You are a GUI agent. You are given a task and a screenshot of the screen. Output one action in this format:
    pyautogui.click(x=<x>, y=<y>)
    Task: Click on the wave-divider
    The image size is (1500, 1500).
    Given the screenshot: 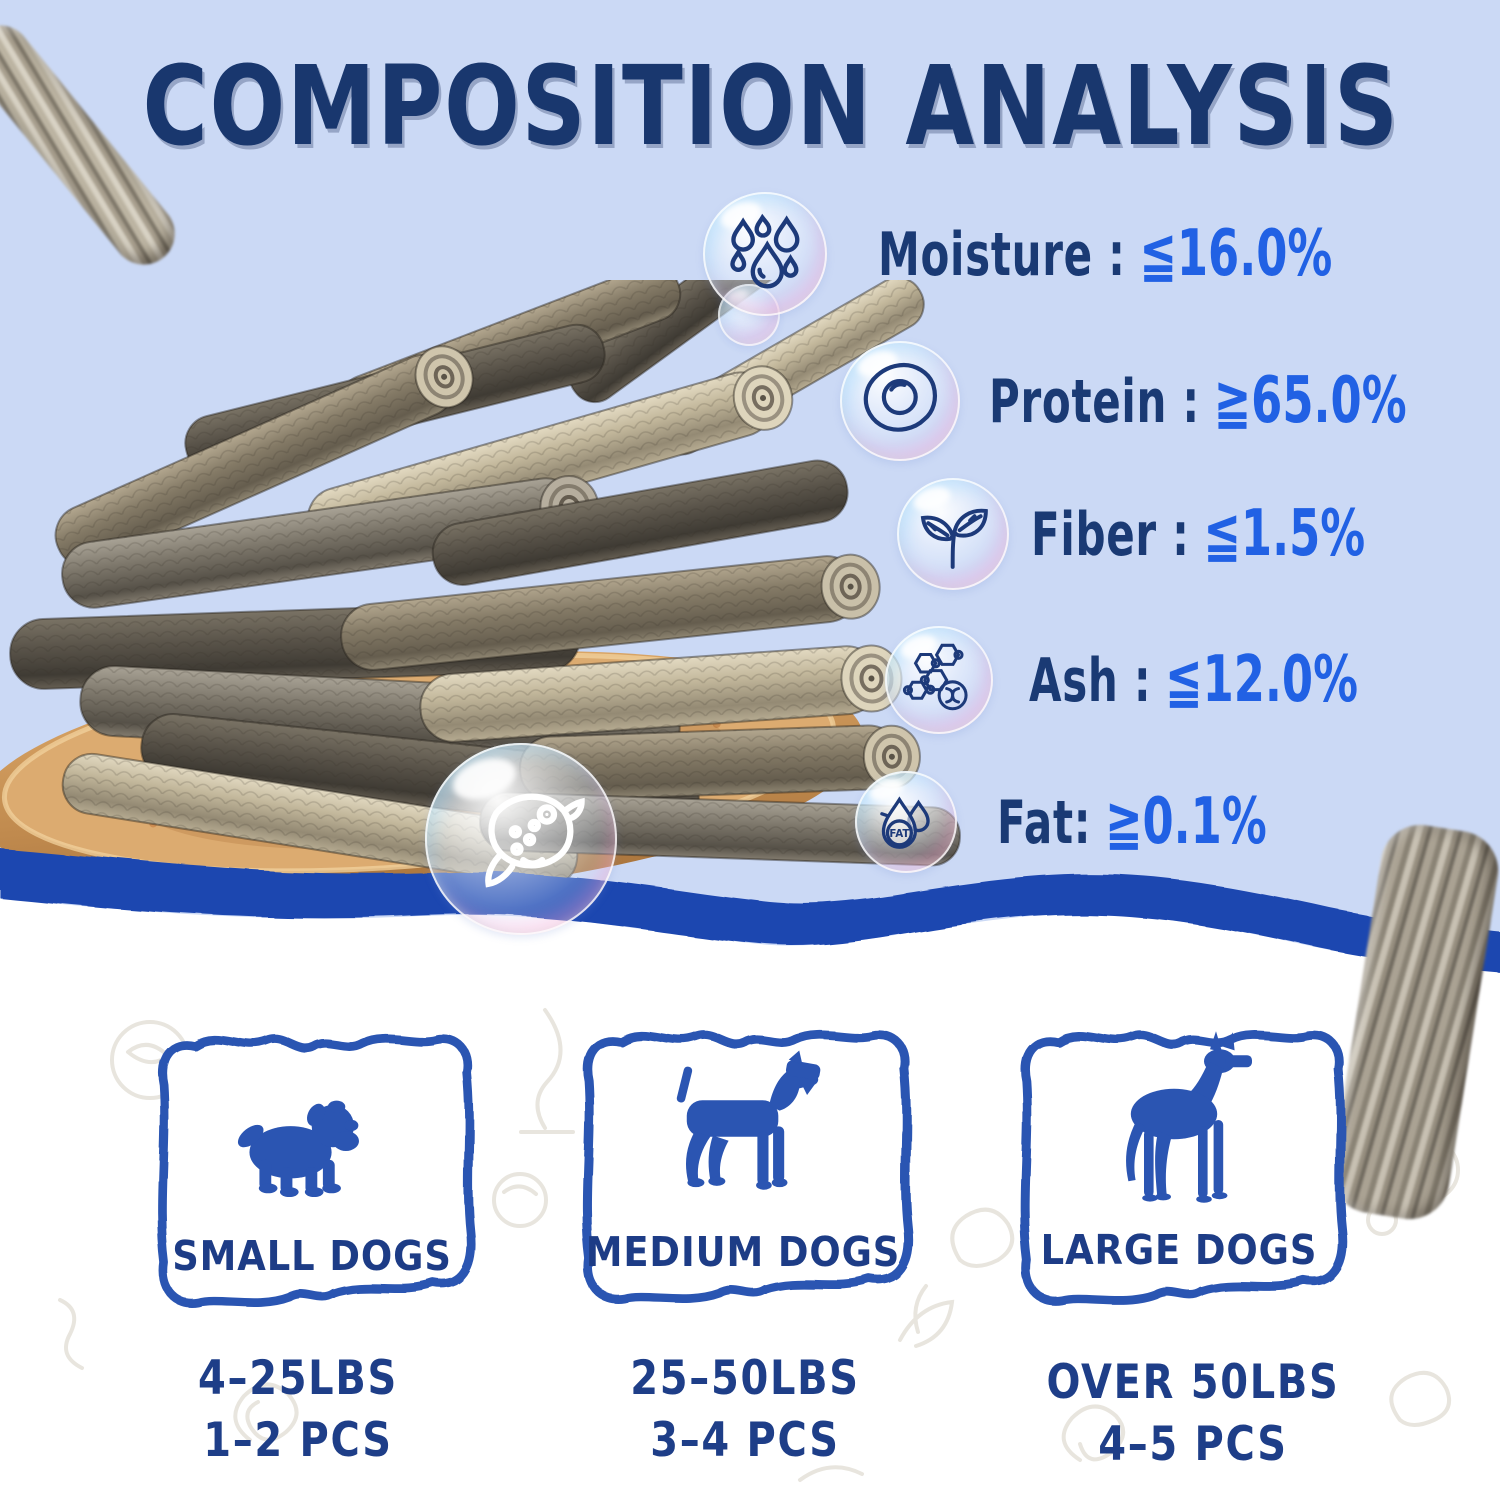 What is the action you would take?
    pyautogui.click(x=750, y=934)
    